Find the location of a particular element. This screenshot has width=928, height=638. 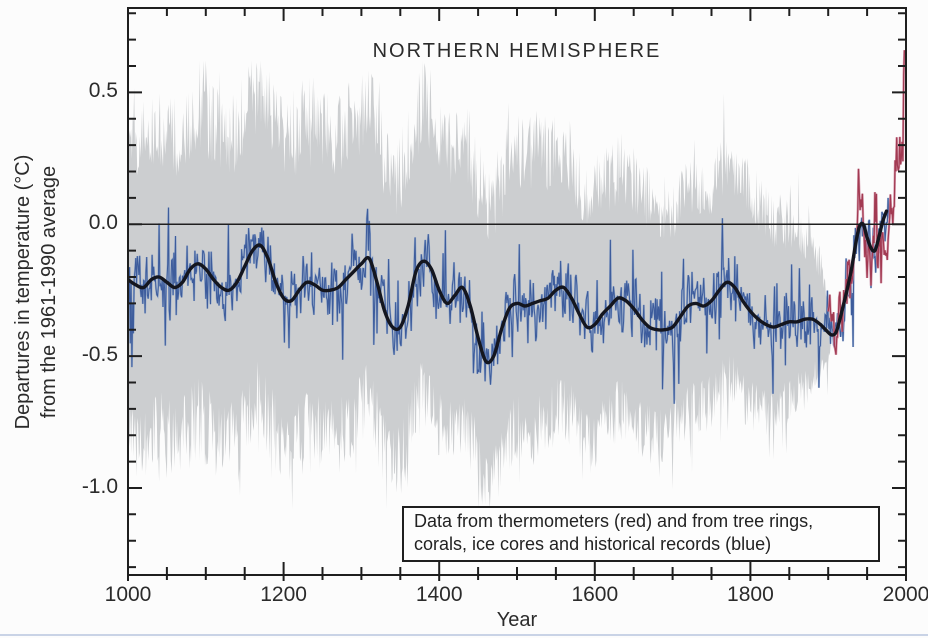

y-tick-label: 0.0 is located at coordinates (103, 223).